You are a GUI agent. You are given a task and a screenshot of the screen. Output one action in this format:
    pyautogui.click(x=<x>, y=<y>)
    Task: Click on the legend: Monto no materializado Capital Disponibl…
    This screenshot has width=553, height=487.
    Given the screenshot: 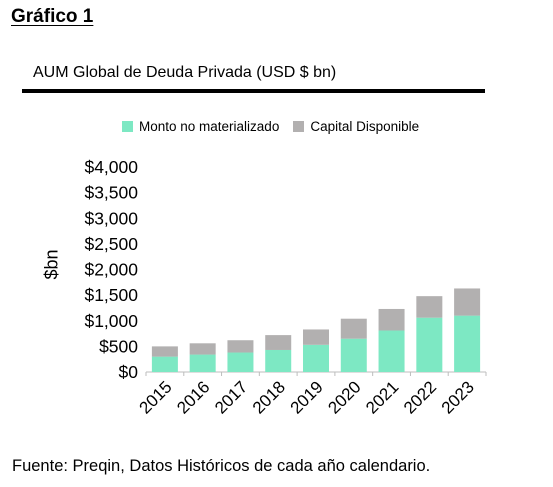 What is the action you would take?
    pyautogui.click(x=277, y=126)
    